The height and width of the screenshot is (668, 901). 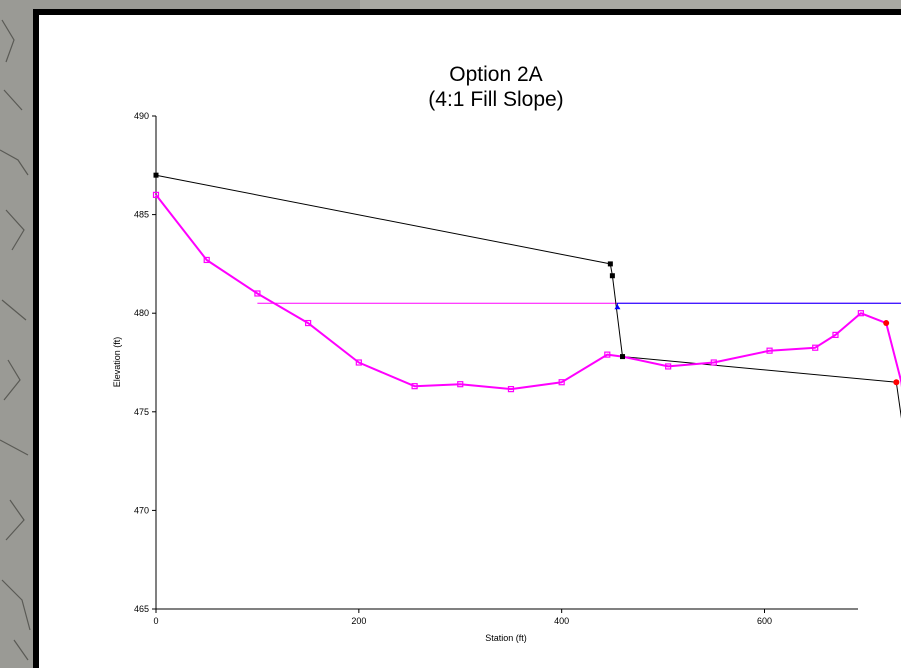 I want to click on y-tick-label: 465, so click(x=141, y=609).